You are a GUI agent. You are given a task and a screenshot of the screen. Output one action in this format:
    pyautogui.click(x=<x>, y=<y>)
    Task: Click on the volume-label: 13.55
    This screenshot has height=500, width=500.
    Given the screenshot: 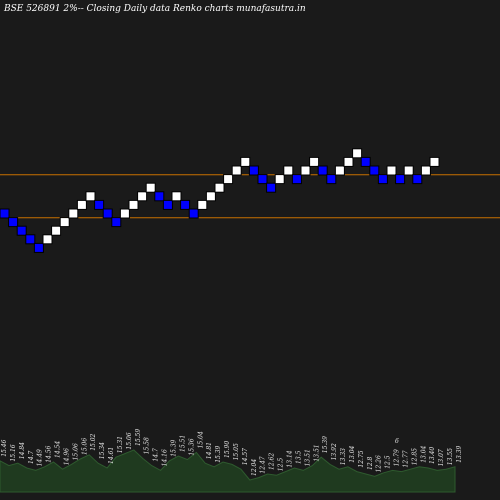 What is the action you would take?
    pyautogui.click(x=450, y=456)
    